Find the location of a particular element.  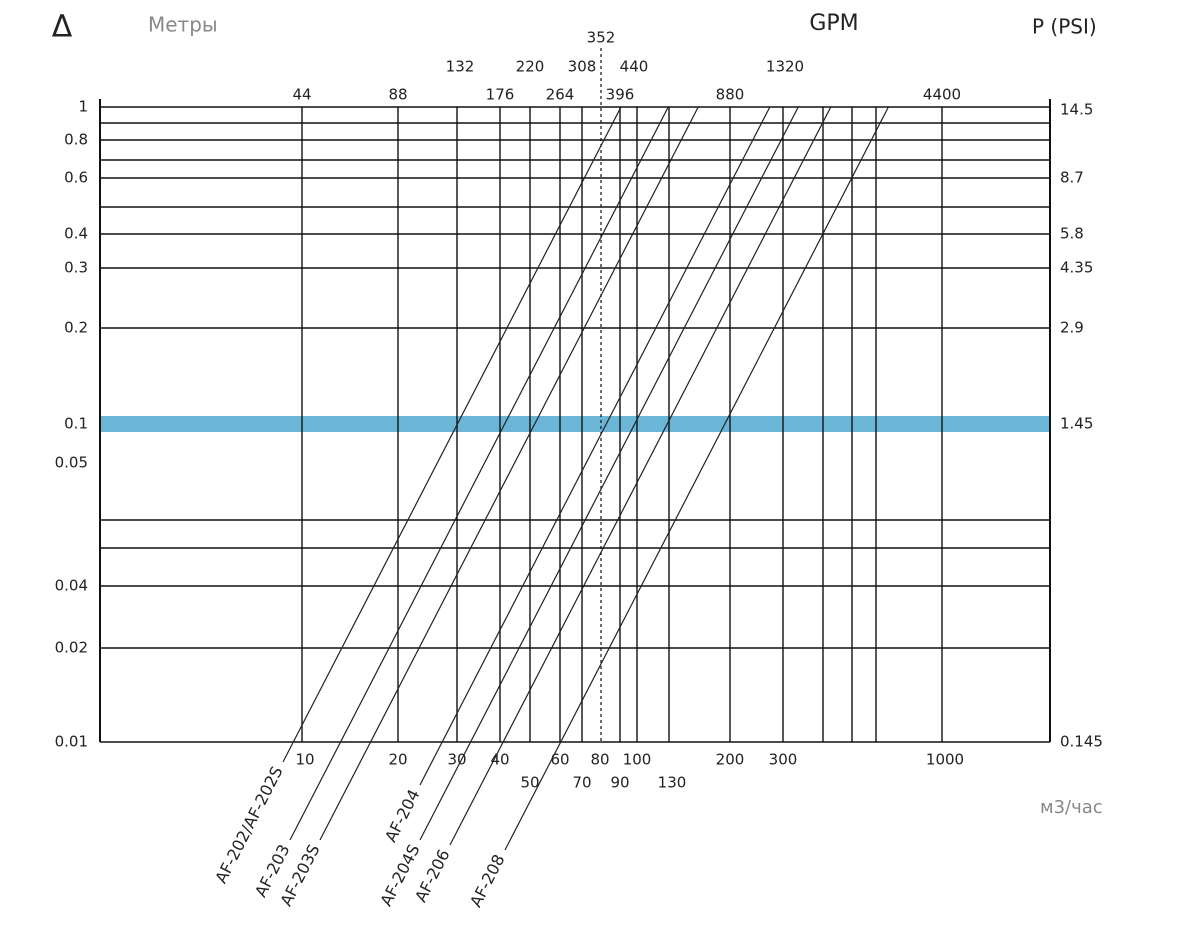

right-tick-label: 1.45 is located at coordinates (1076, 424).